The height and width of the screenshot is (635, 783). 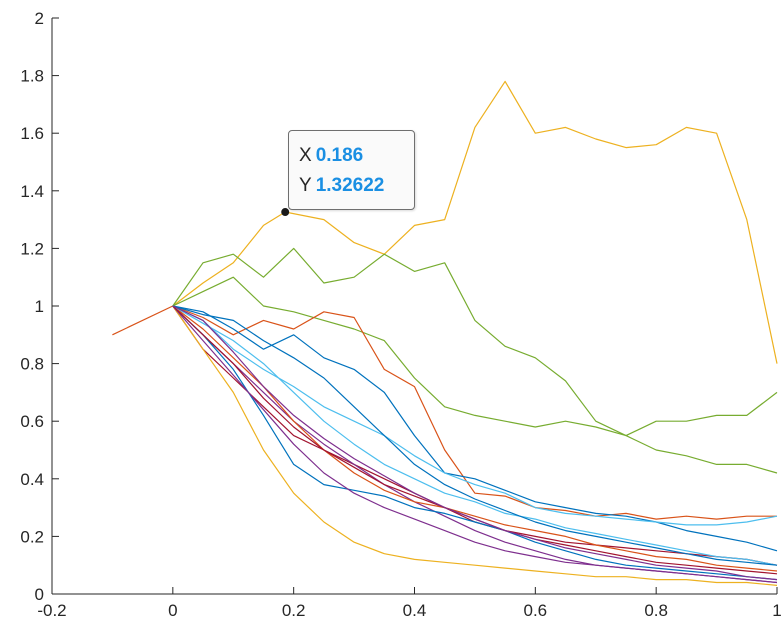 What do you see at coordinates (32, 364) in the screenshot?
I see `y-tick-label: 0.8` at bounding box center [32, 364].